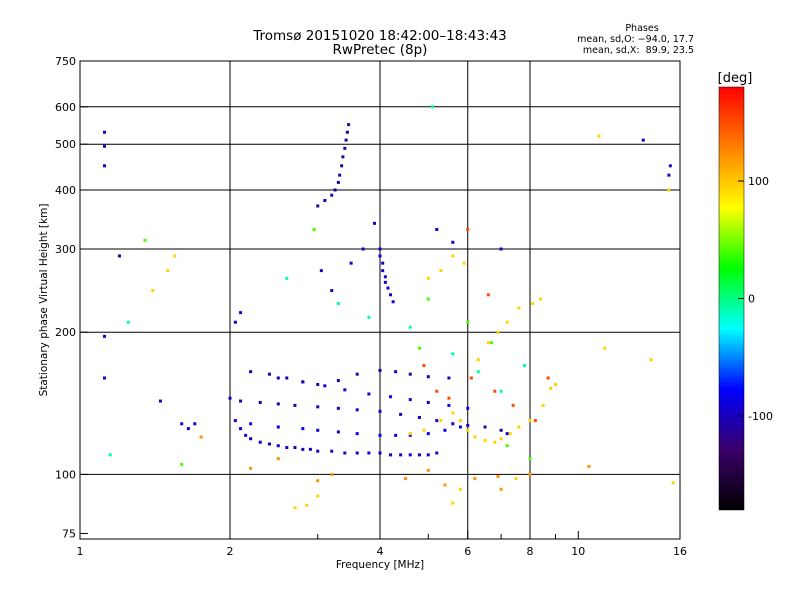 This screenshot has height=600, width=800. What do you see at coordinates (755, 299) in the screenshot?
I see `colorbar-ticks: 100 0 -100` at bounding box center [755, 299].